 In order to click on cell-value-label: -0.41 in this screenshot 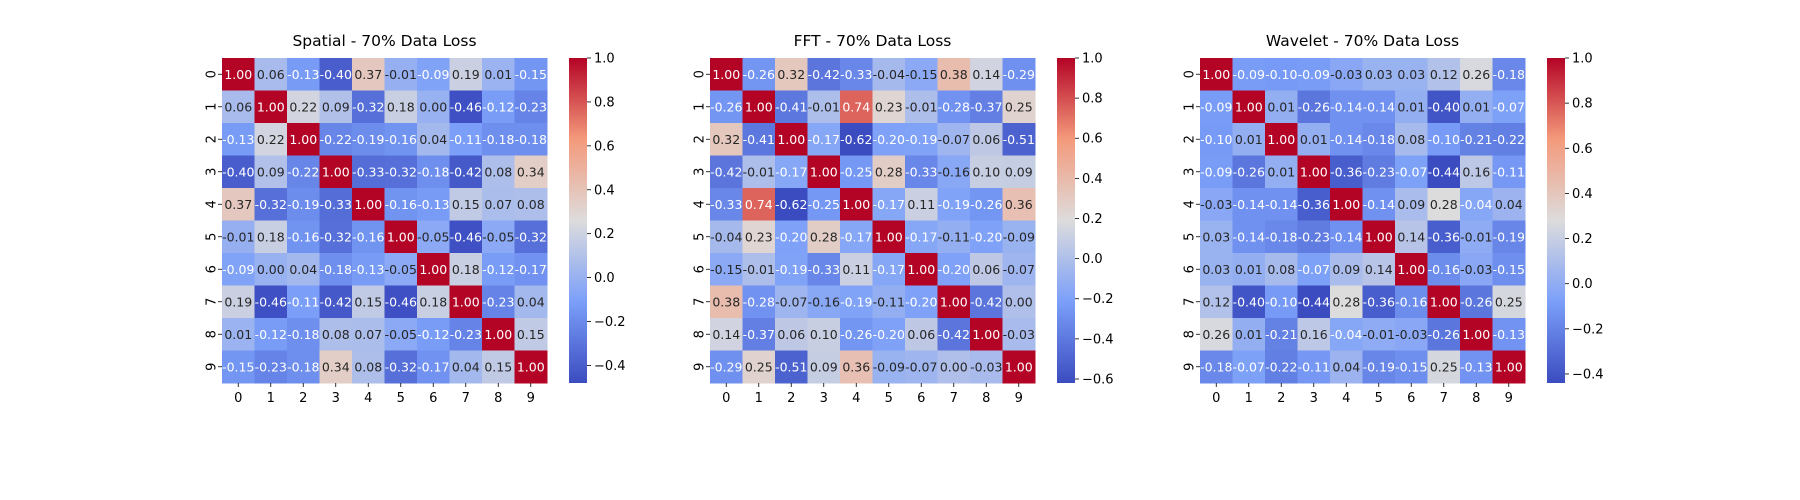, I will do `click(791, 106)`.